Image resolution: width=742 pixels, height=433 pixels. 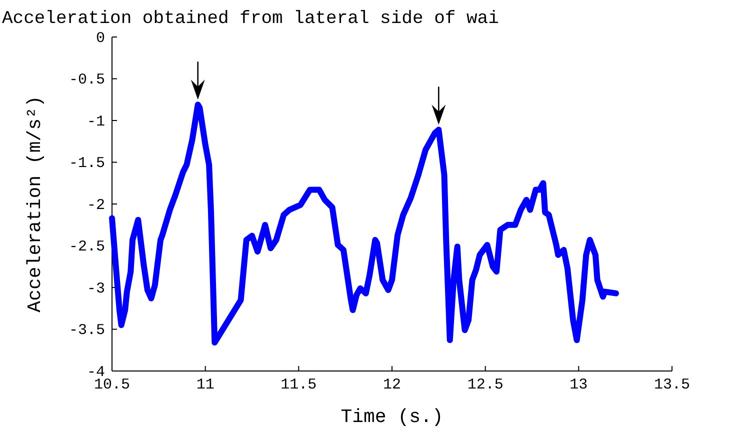 I want to click on y-tick-label: -3.5, so click(x=86, y=331).